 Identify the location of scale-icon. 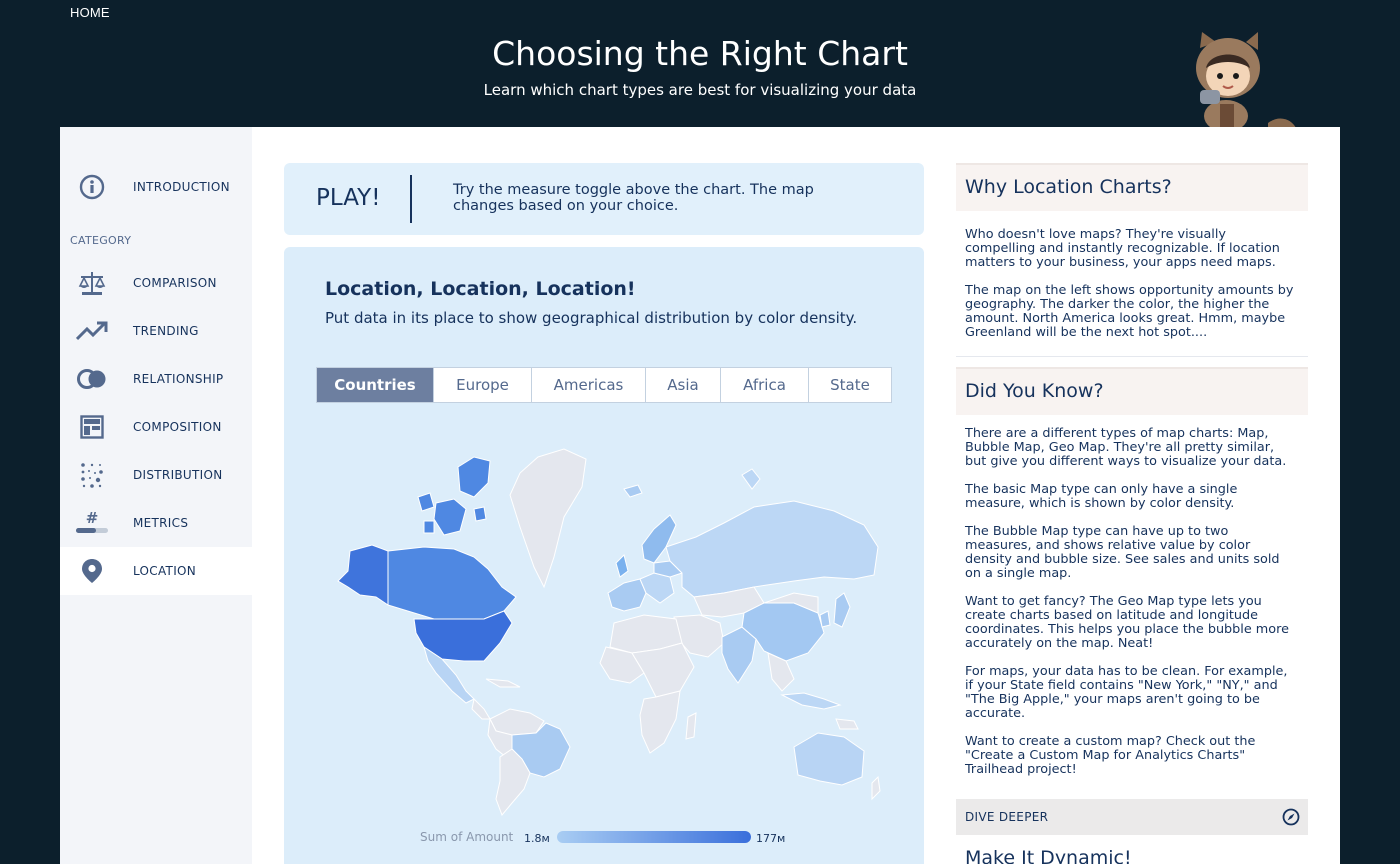
(92, 283).